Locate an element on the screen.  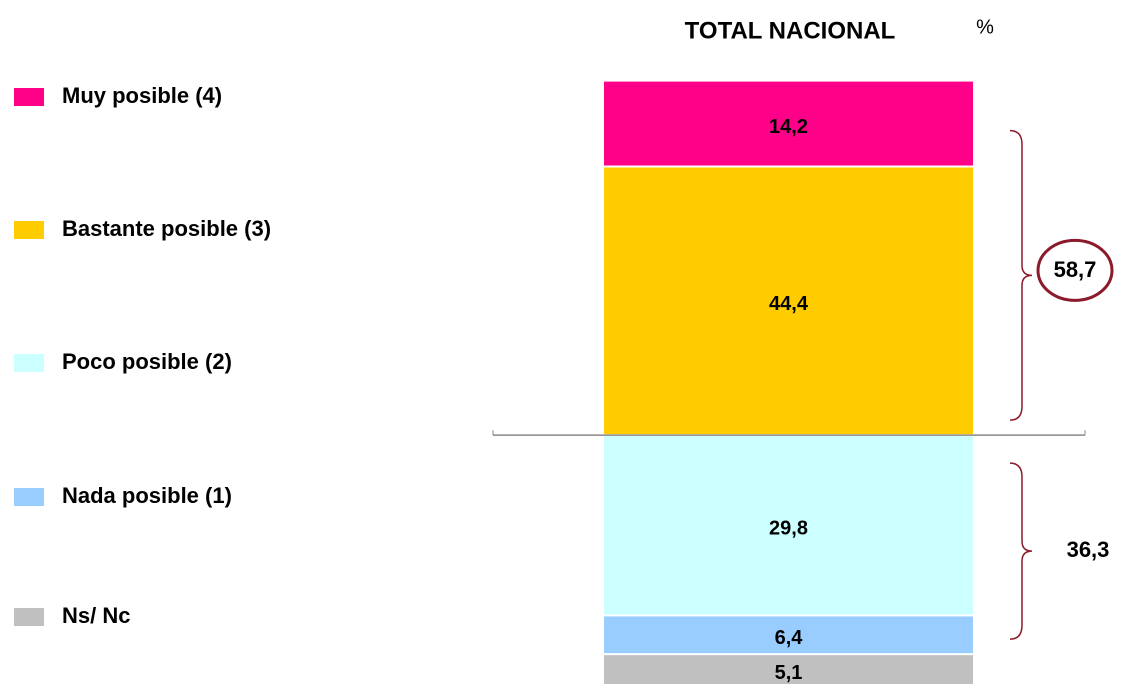
data-label: 6,4 is located at coordinates (789, 638).